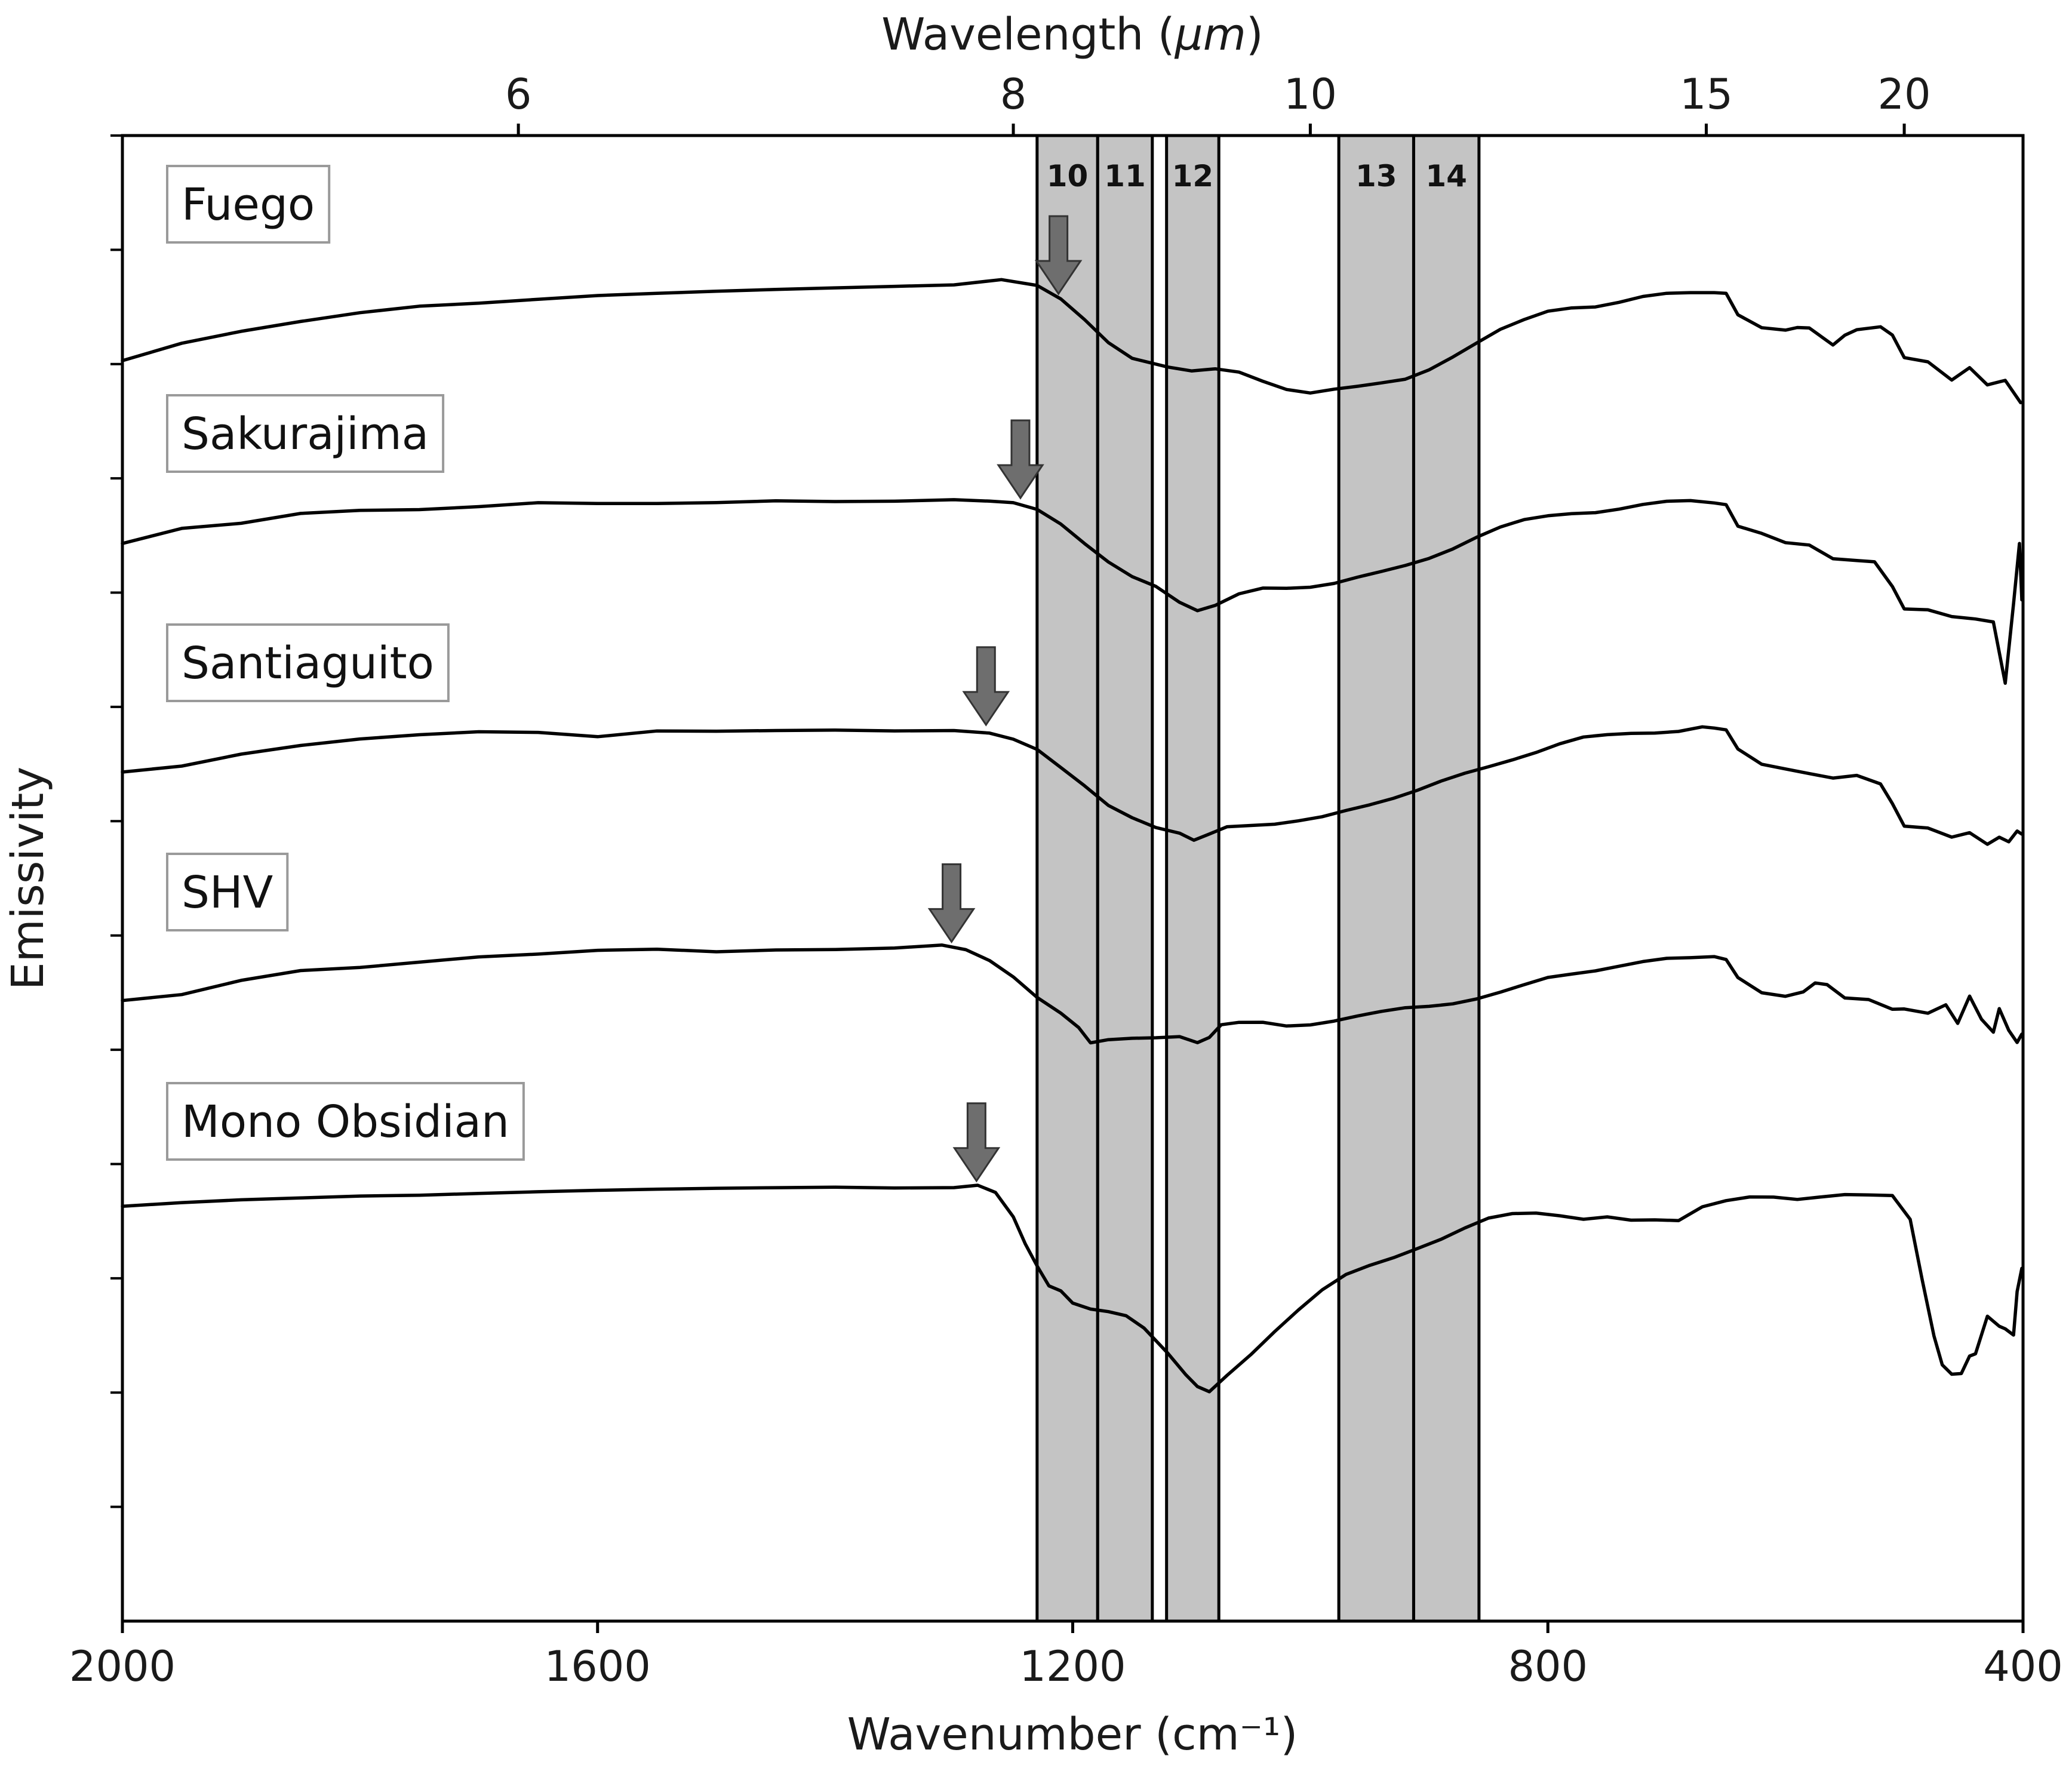 This screenshot has height=1768, width=2072. I want to click on band-label-12: 12, so click(1193, 176).